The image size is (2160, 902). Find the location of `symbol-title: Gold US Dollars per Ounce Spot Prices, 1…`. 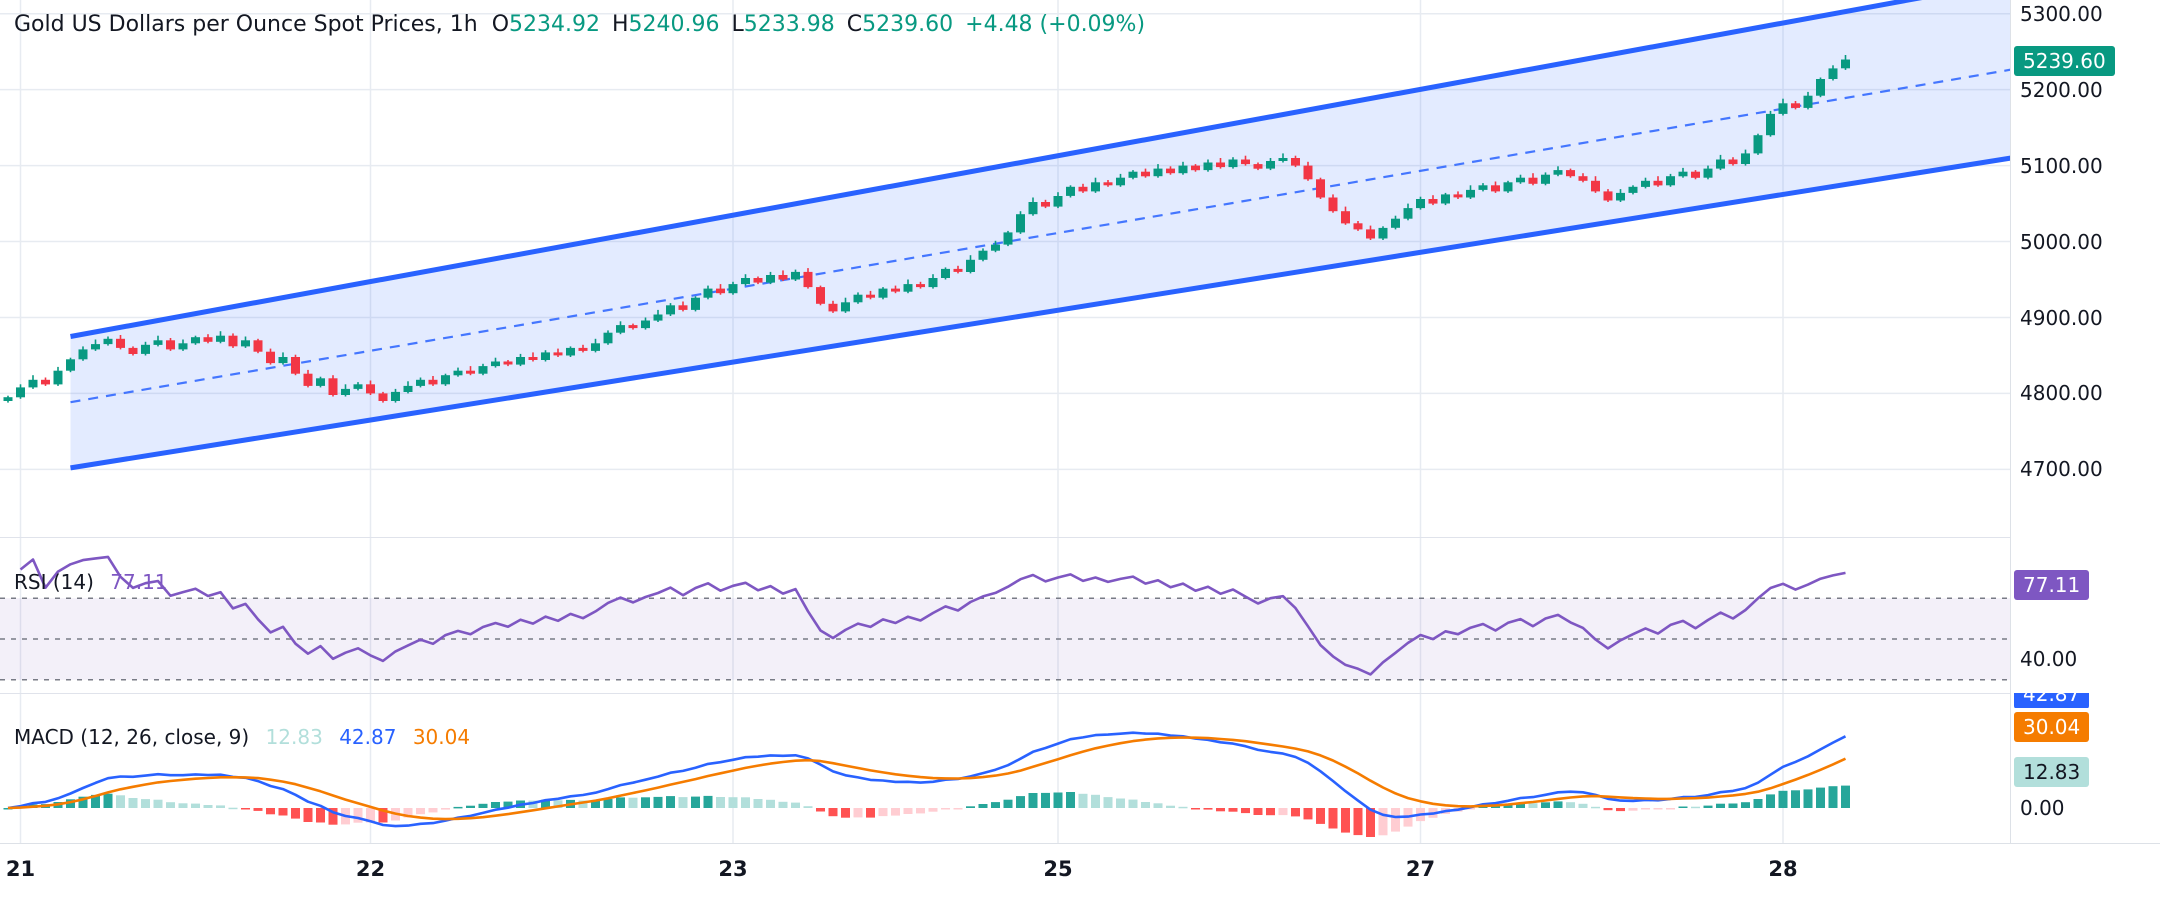

symbol-title: Gold US Dollars per Ounce Spot Prices, 1… is located at coordinates (246, 24).